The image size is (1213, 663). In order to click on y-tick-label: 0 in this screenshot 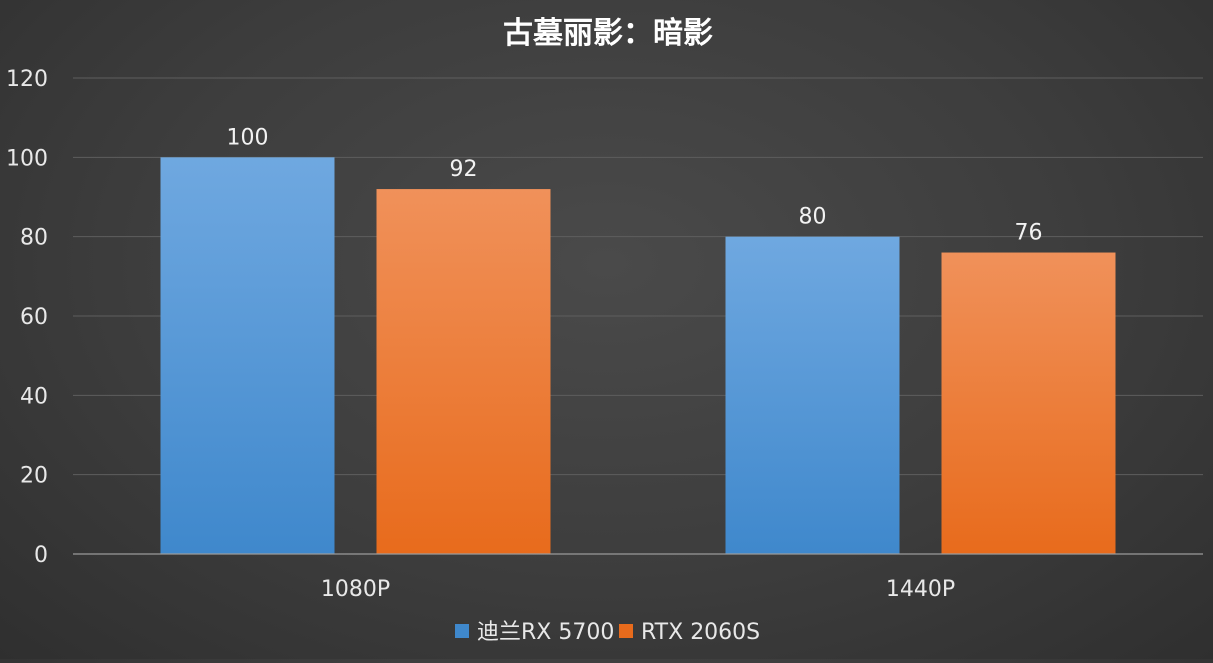, I will do `click(41, 555)`.